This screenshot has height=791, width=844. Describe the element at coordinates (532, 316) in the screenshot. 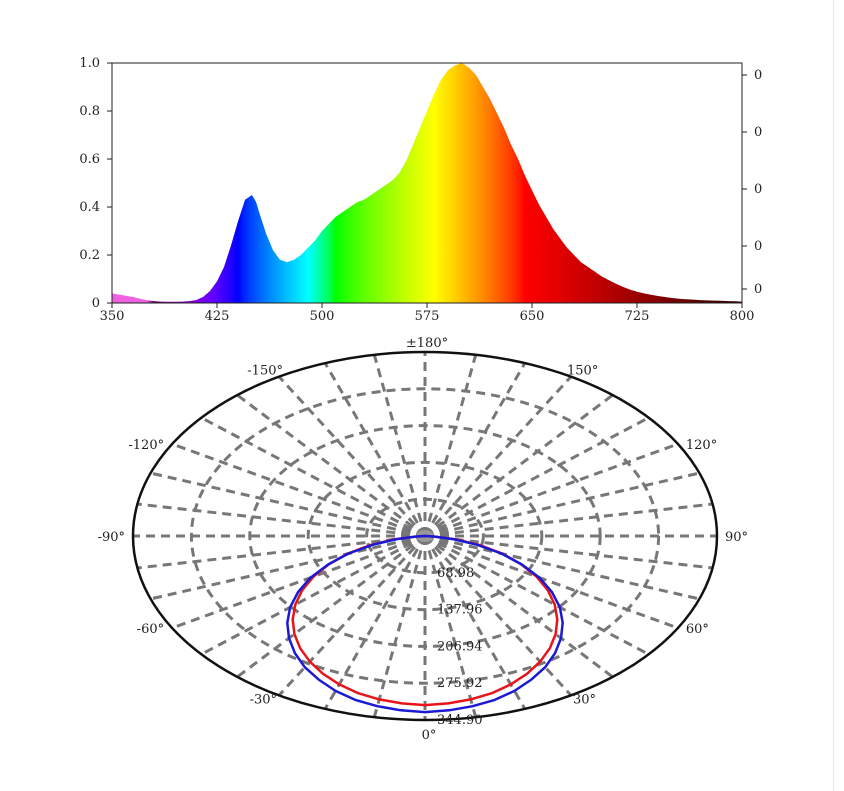

I see `x-tick-label: 650` at that location.